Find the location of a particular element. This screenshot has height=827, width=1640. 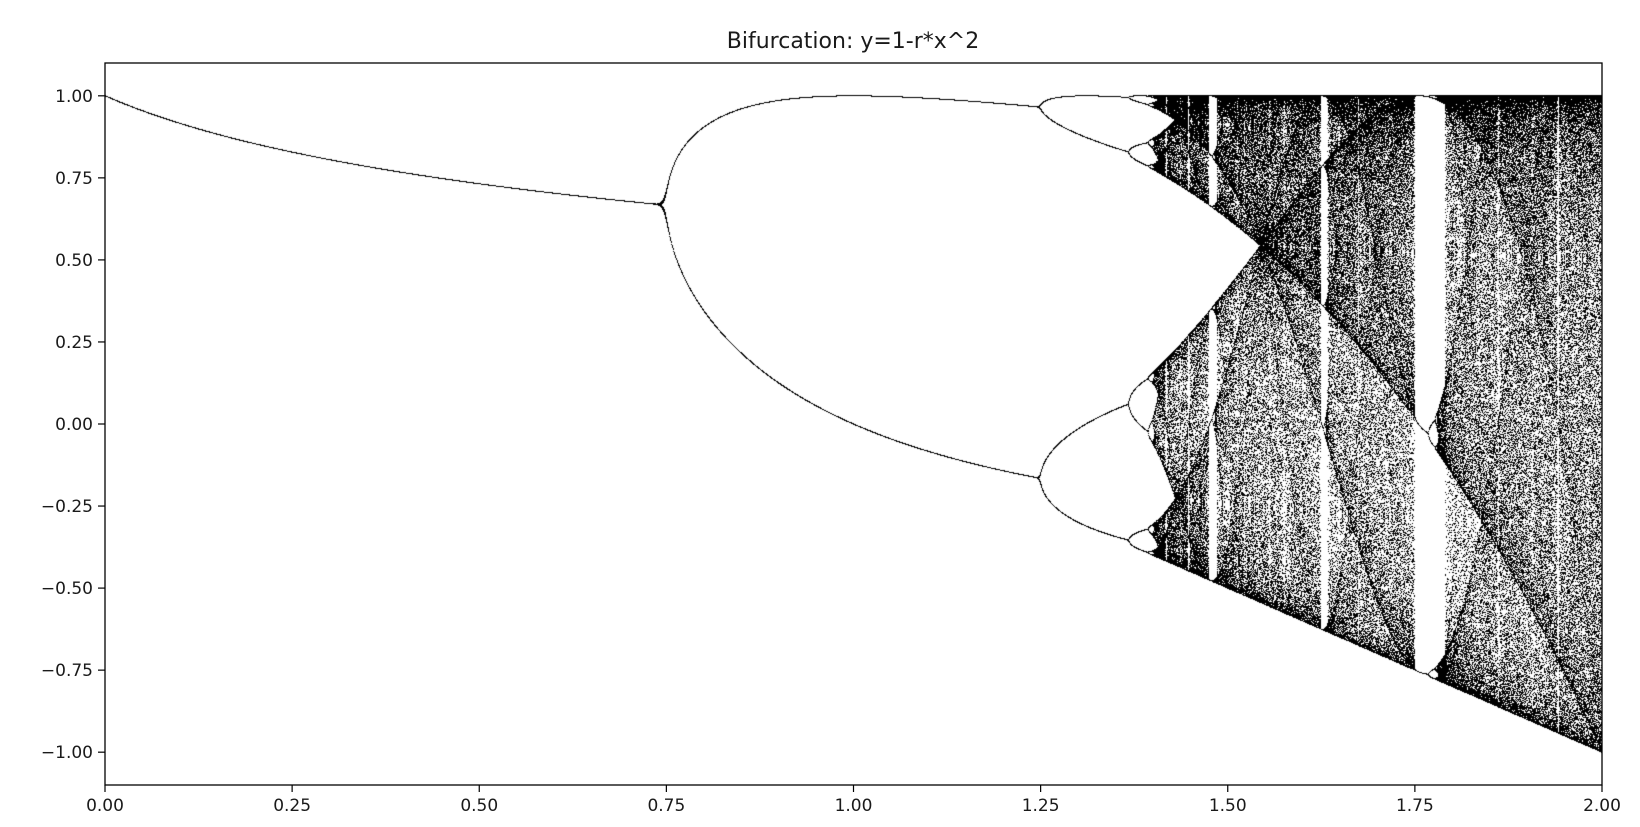

x-tick-label: 1.00 is located at coordinates (854, 806).